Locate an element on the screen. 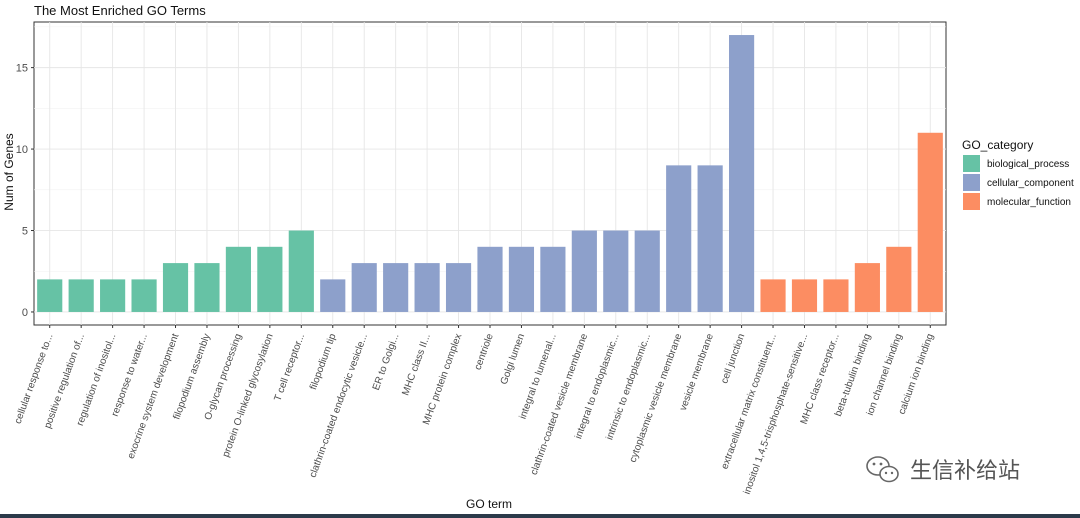 The image size is (1080, 518). wechat-icon is located at coordinates (882, 469).